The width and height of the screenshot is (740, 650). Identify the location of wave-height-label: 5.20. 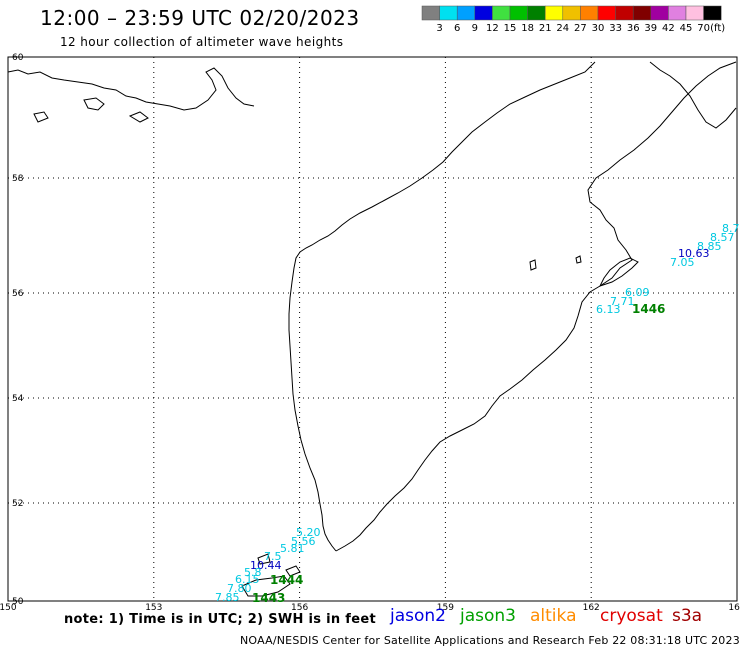
(308, 532).